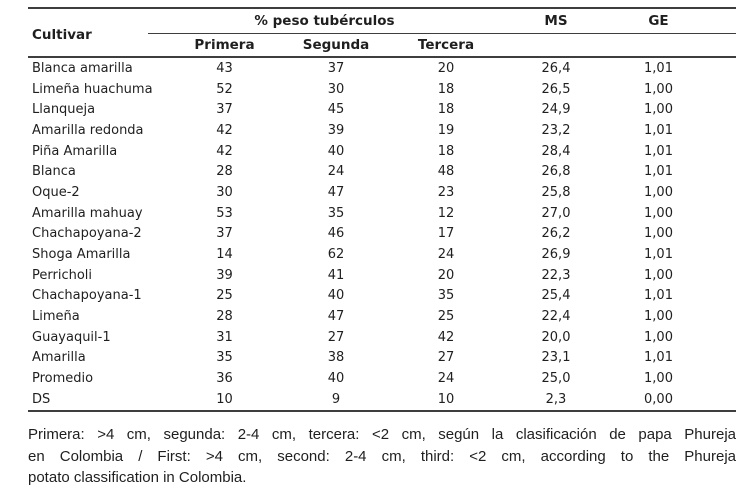 The height and width of the screenshot is (496, 748). Describe the element at coordinates (556, 317) in the screenshot. I see `ms-value-cell: 22,4` at that location.